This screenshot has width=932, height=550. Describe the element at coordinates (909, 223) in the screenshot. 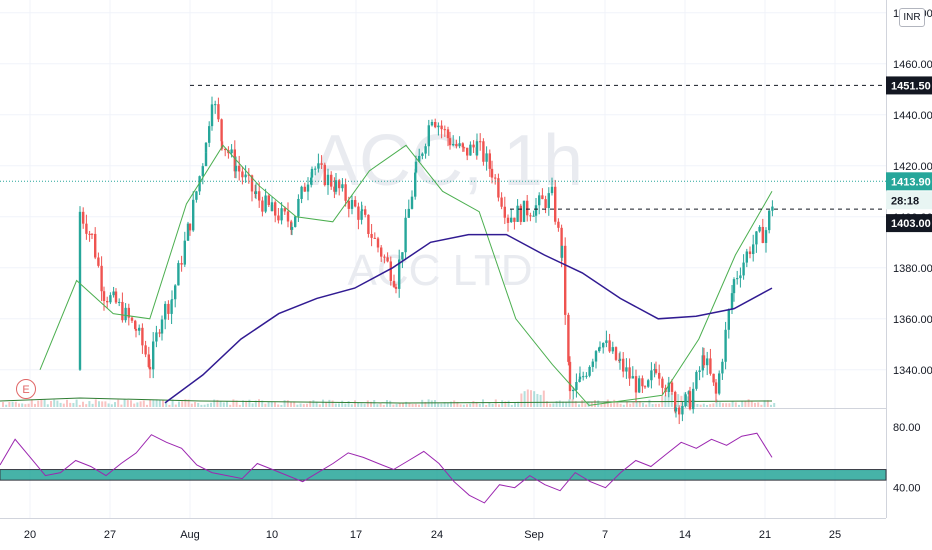

I see `level-tag-low-bg` at that location.